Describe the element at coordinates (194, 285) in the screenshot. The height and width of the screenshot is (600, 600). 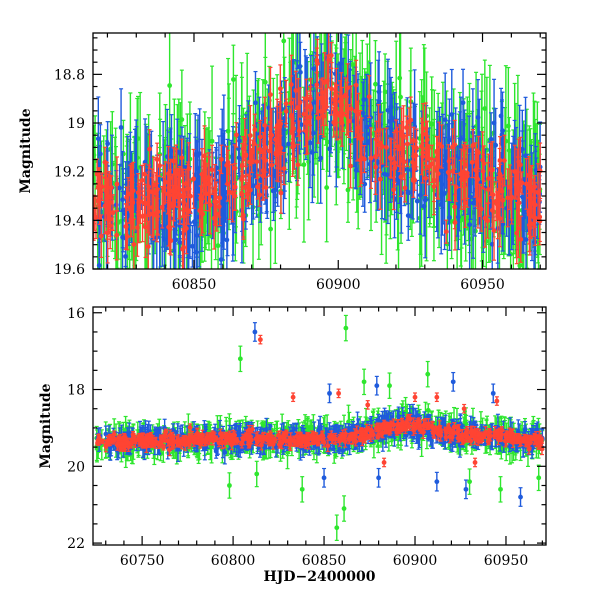
I see `x-tick-label: 60850` at that location.